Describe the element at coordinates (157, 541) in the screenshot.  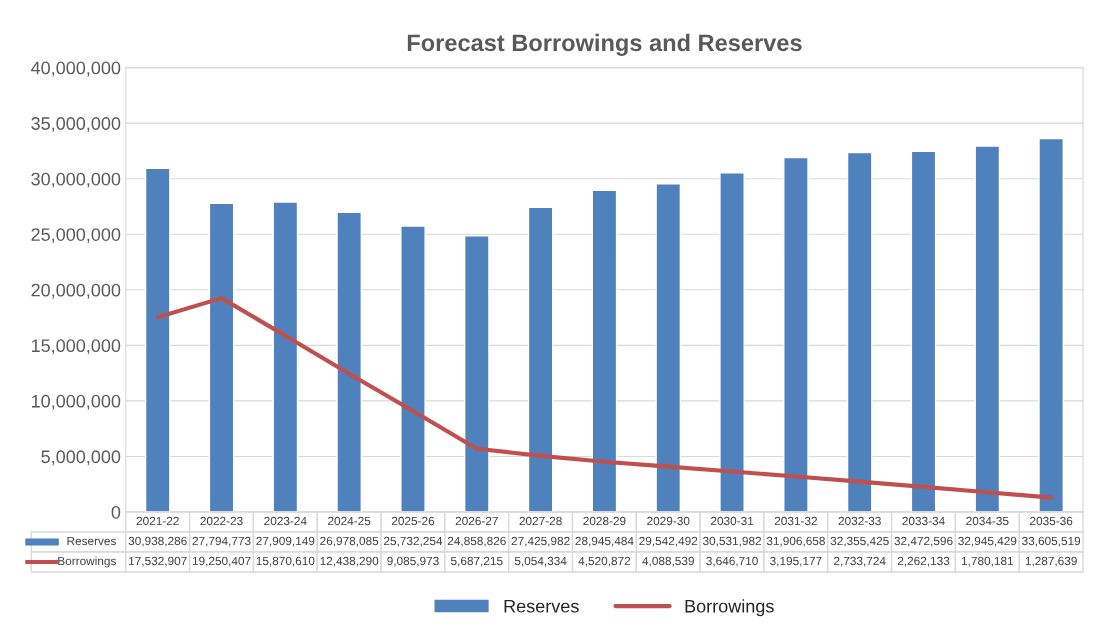
I see `data-label: 30,938,286` at that location.